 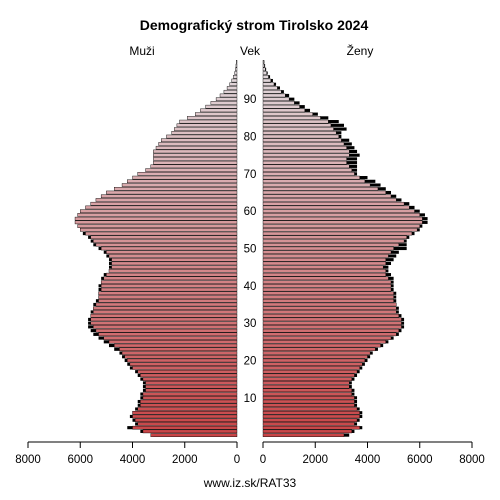 I want to click on x-tick-label-right: 8000, so click(x=472, y=460).